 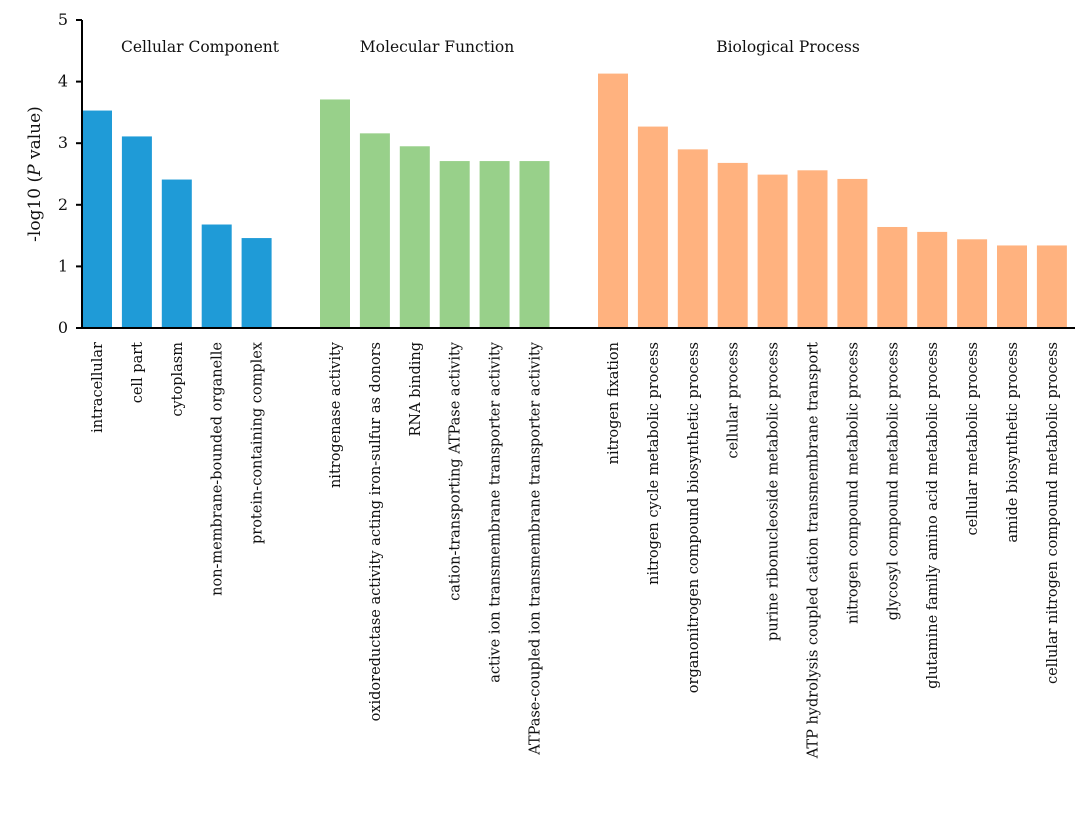 I want to click on category-label: amide biosynthetic process, so click(x=1013, y=442).